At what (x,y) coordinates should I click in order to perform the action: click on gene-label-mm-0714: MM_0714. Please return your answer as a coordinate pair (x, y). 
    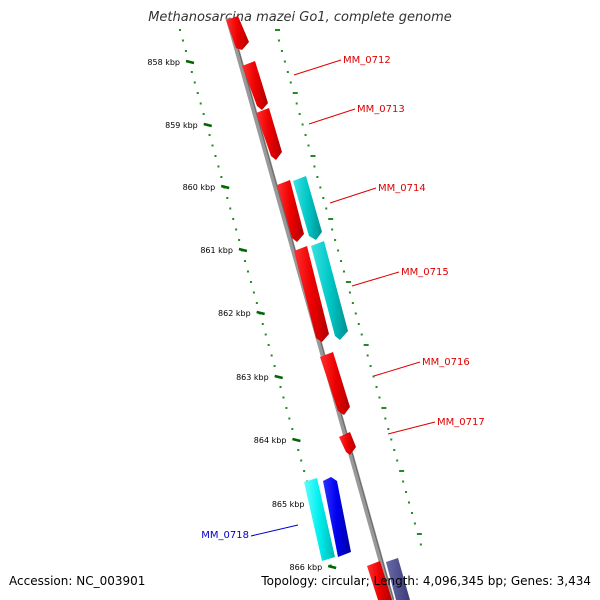
    Looking at the image, I should click on (402, 188).